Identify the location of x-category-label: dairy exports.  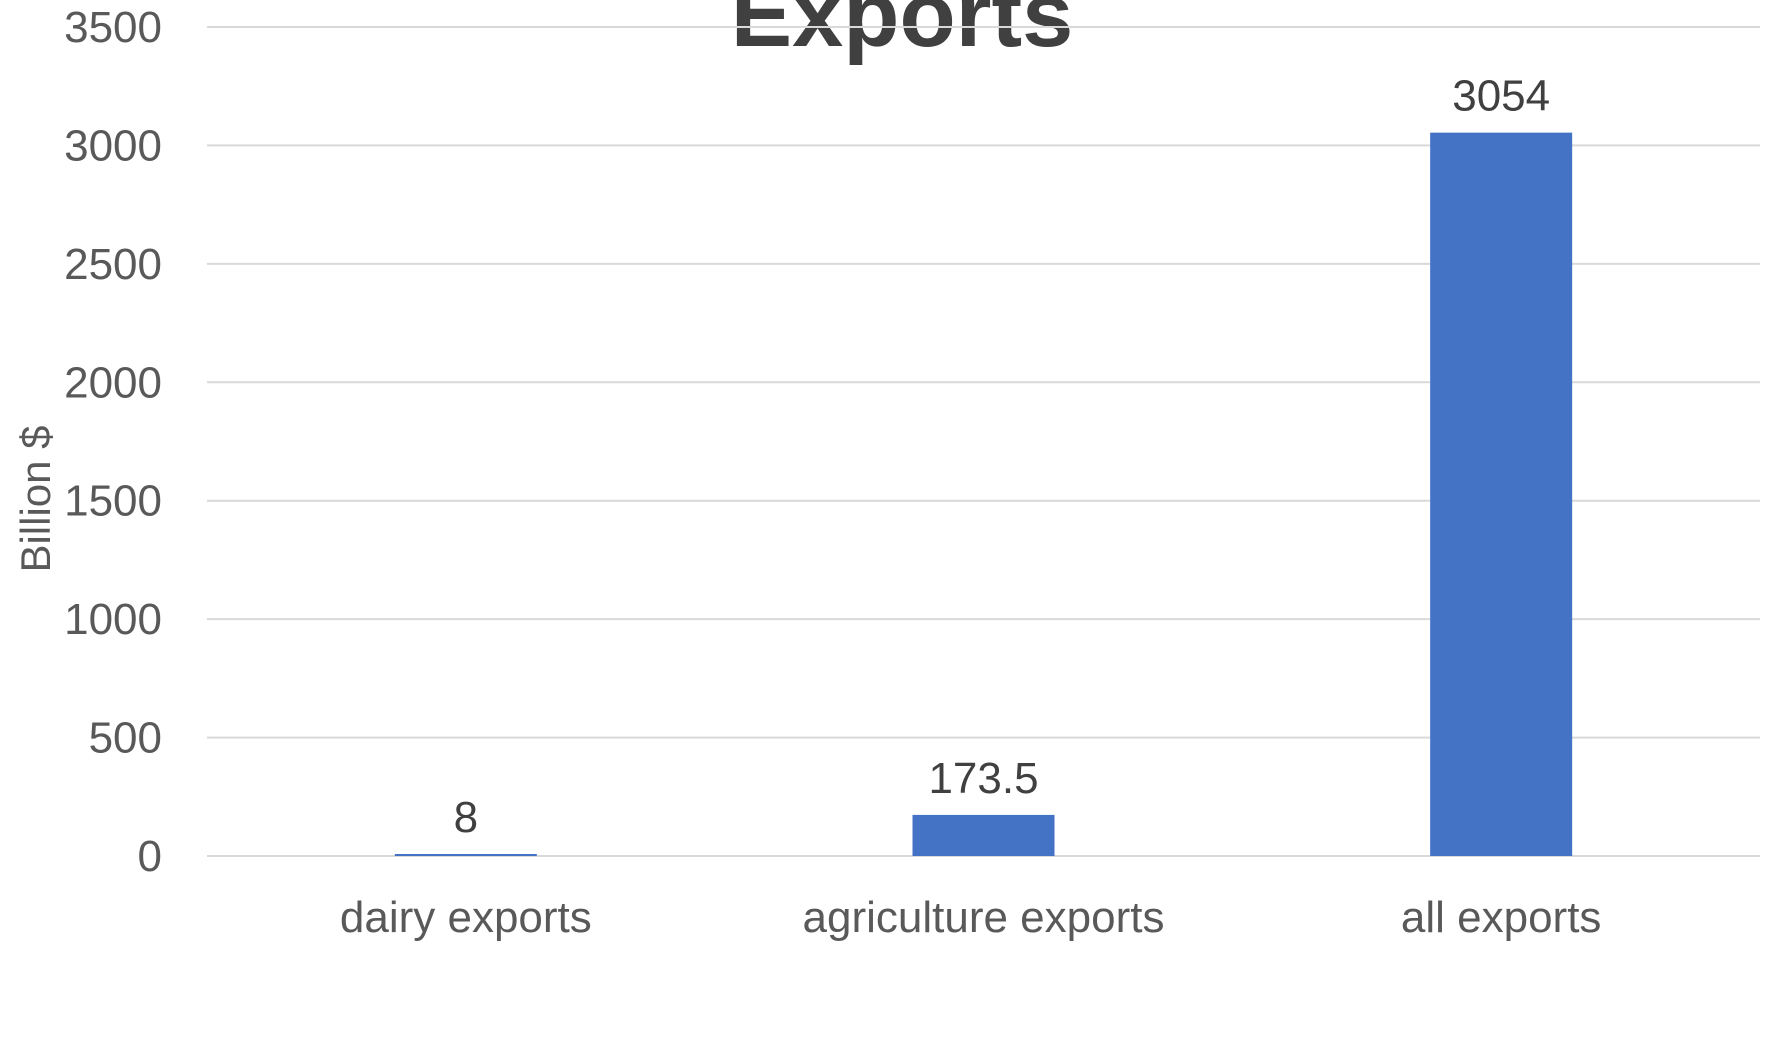
(466, 917).